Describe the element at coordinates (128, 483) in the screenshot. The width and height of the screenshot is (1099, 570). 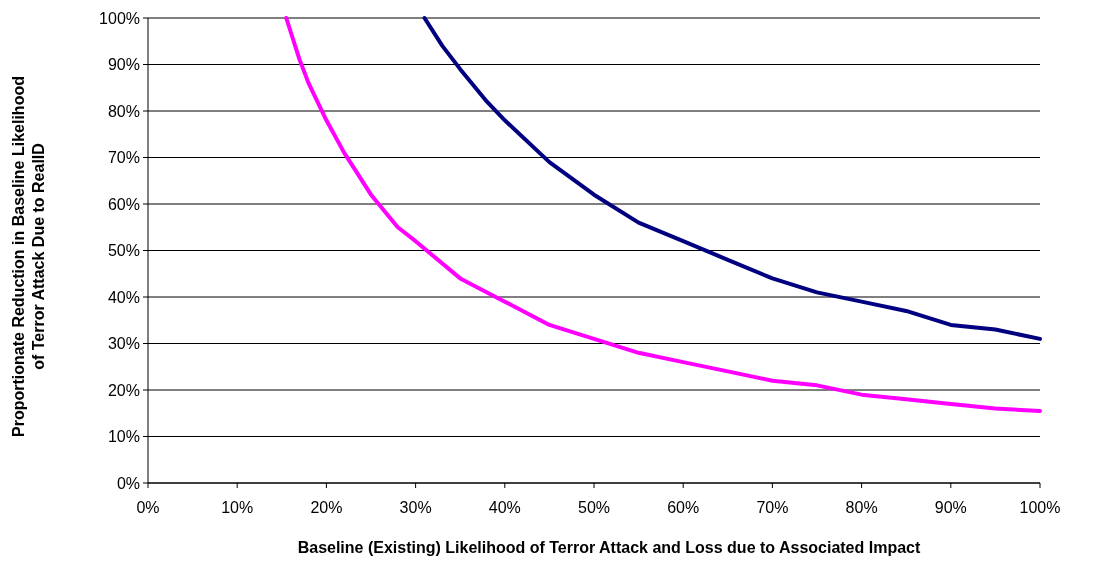
I see `y-tick-label: 0%` at that location.